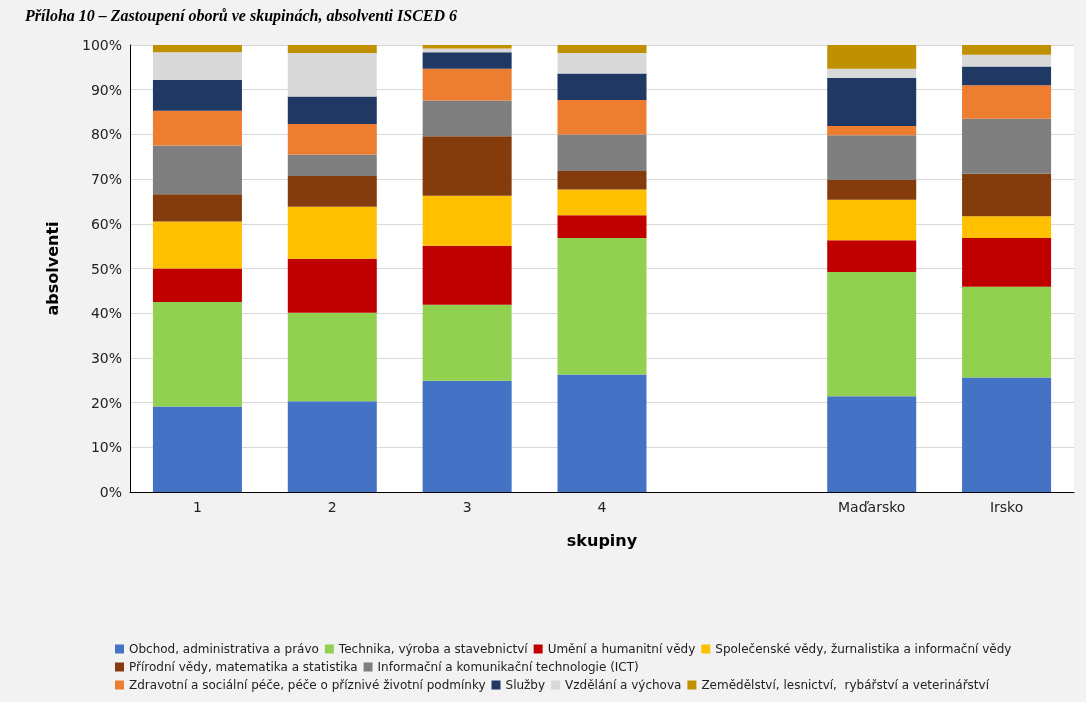 This screenshot has width=1086, height=702. What do you see at coordinates (106, 134) in the screenshot?
I see `y-tick-label: 80%` at bounding box center [106, 134].